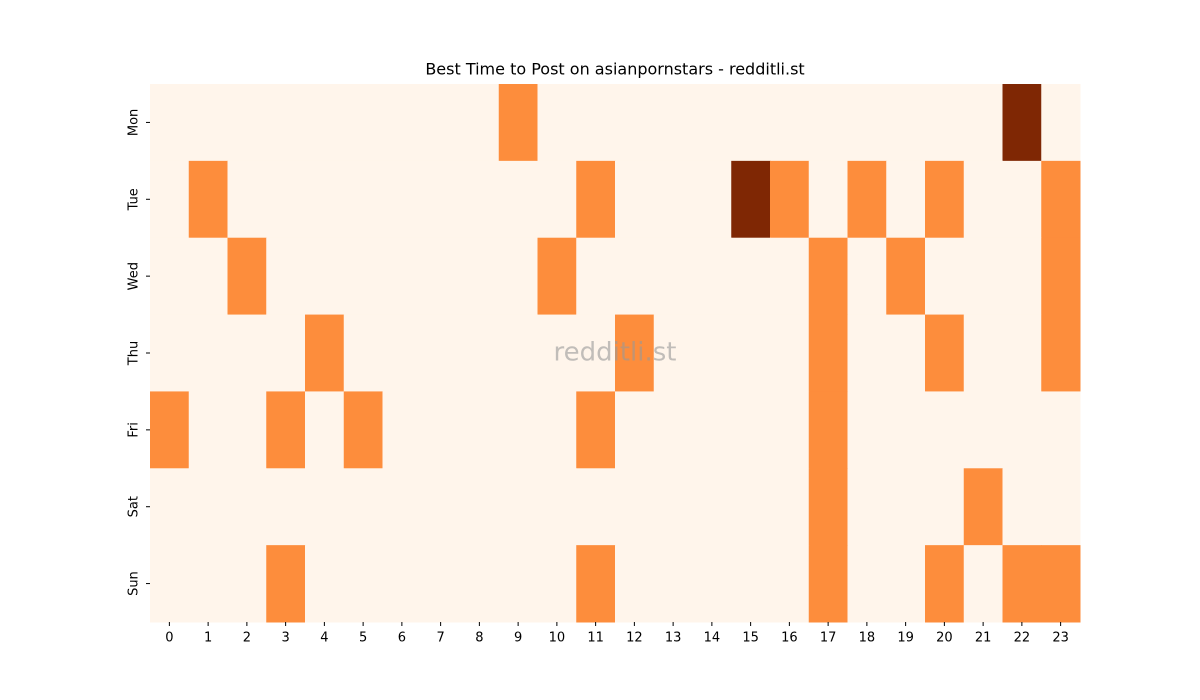 The height and width of the screenshot is (700, 1200). I want to click on y-tick-label: Sun, so click(134, 583).